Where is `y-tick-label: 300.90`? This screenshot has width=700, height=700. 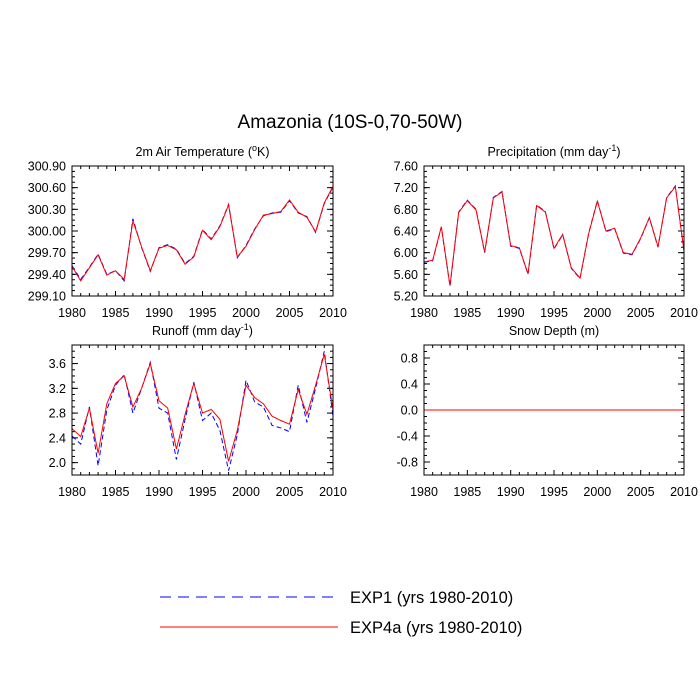
y-tick-label: 300.90 is located at coordinates (47, 167).